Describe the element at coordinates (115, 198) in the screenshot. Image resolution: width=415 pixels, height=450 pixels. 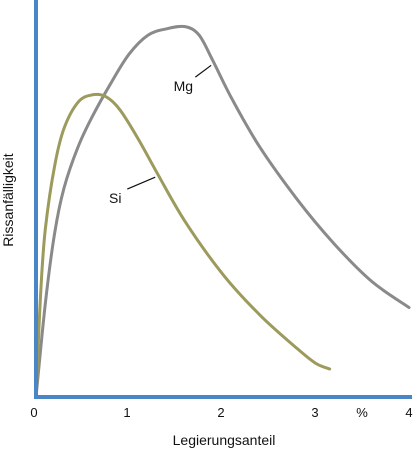
I see `series-label-si: Si` at that location.